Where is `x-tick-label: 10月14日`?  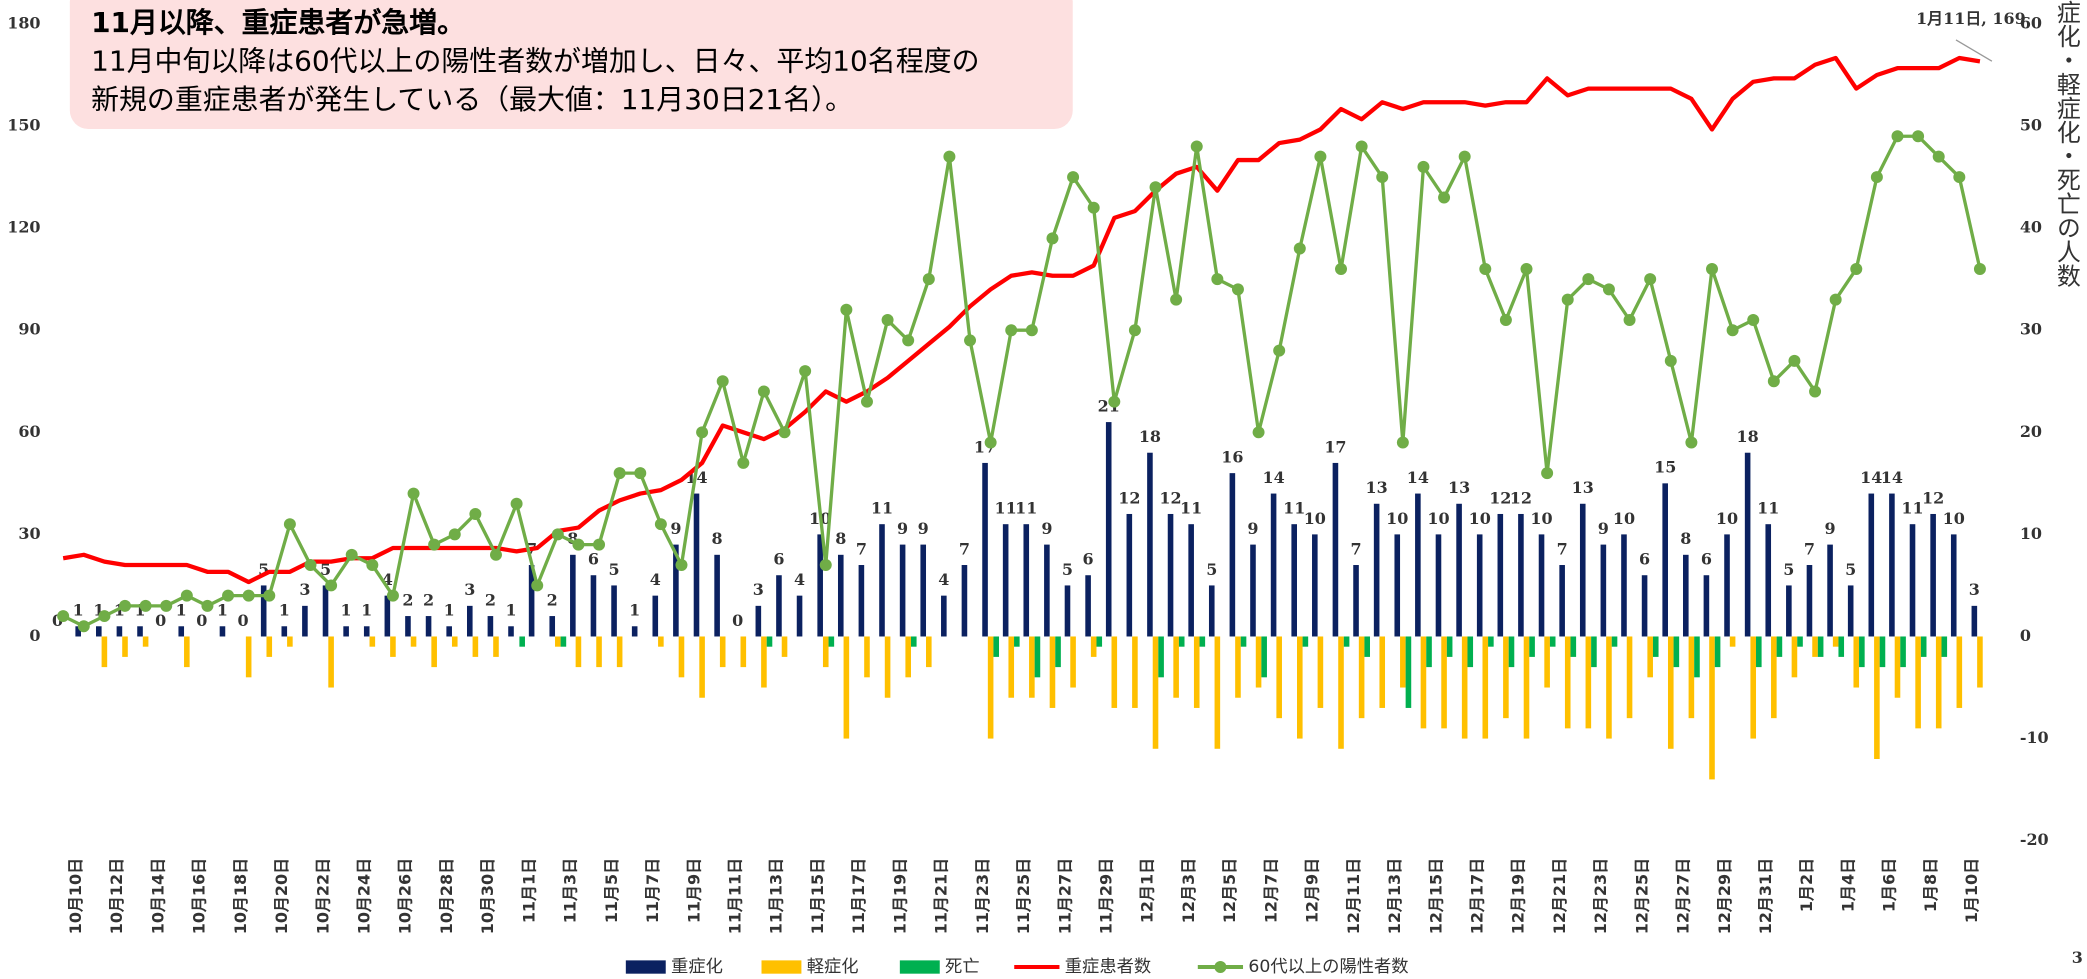 x-tick-label: 10月14日 is located at coordinates (157, 896).